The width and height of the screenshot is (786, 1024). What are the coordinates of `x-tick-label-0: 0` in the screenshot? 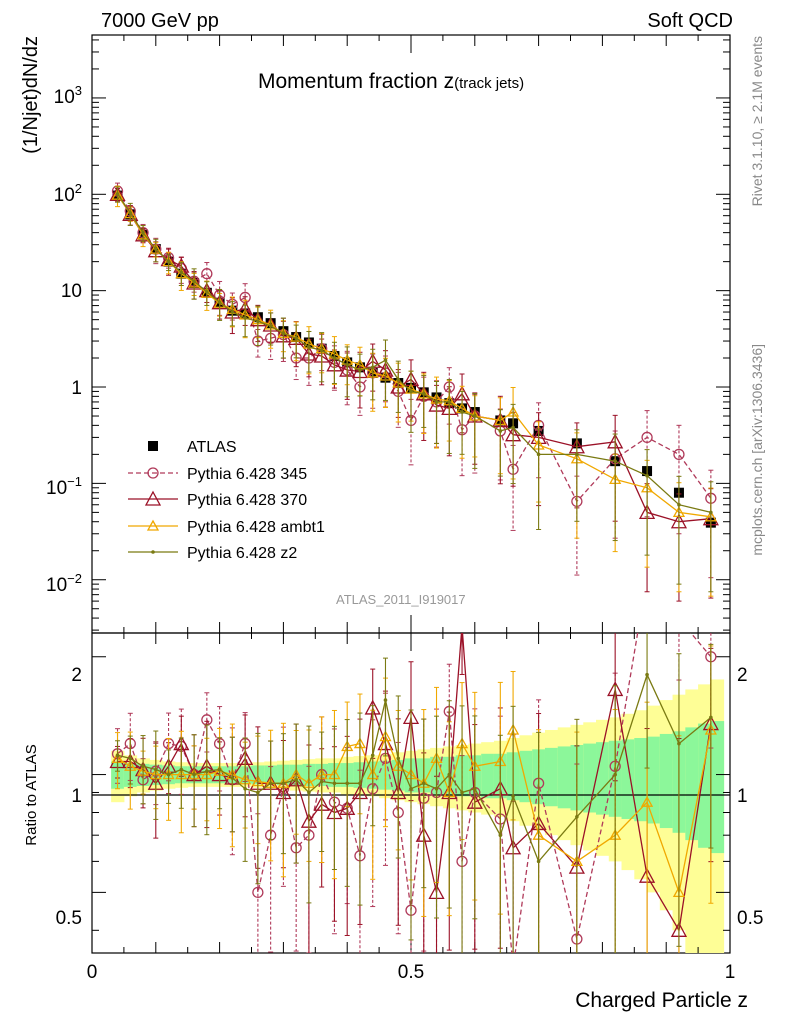 It's located at (92, 972).